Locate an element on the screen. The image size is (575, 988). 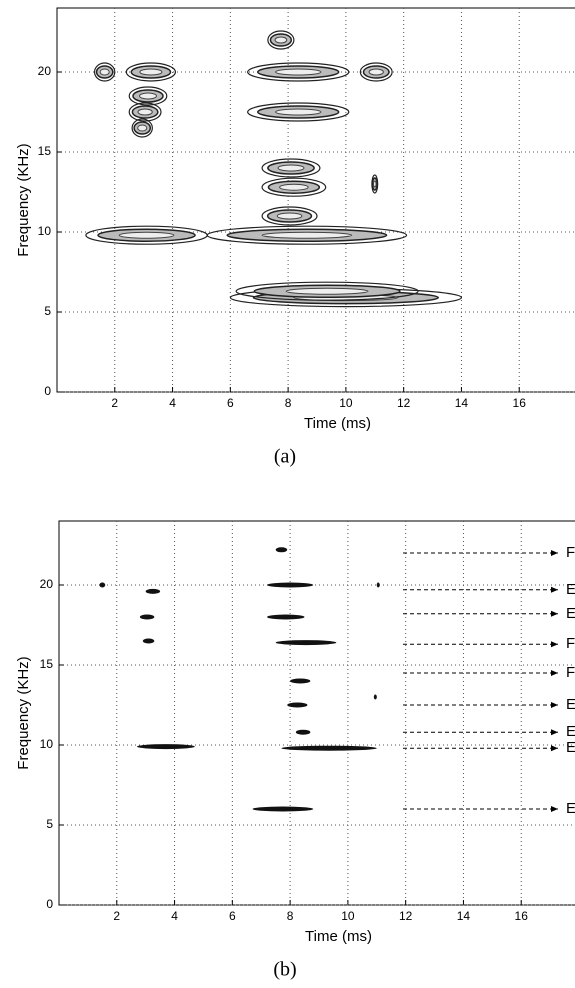
caption: (a) is located at coordinates (285, 457).